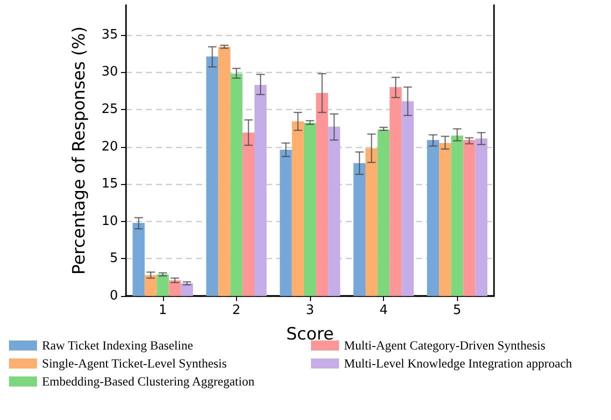  I want to click on y-tick-label: 25, so click(109, 109).